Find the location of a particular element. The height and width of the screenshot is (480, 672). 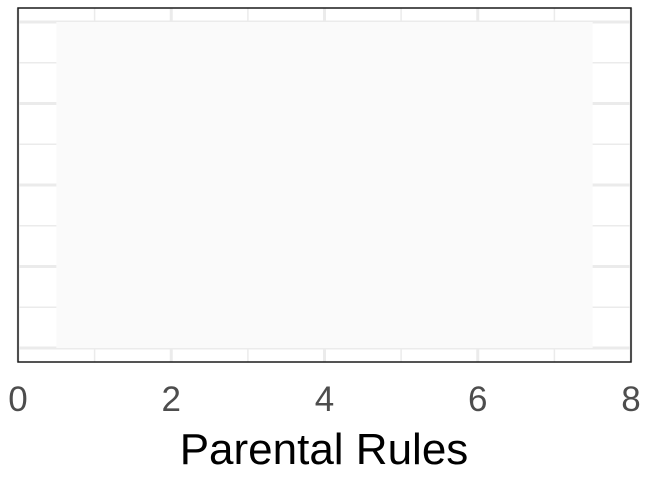

x-tick-label-0: 0 is located at coordinates (17, 399).